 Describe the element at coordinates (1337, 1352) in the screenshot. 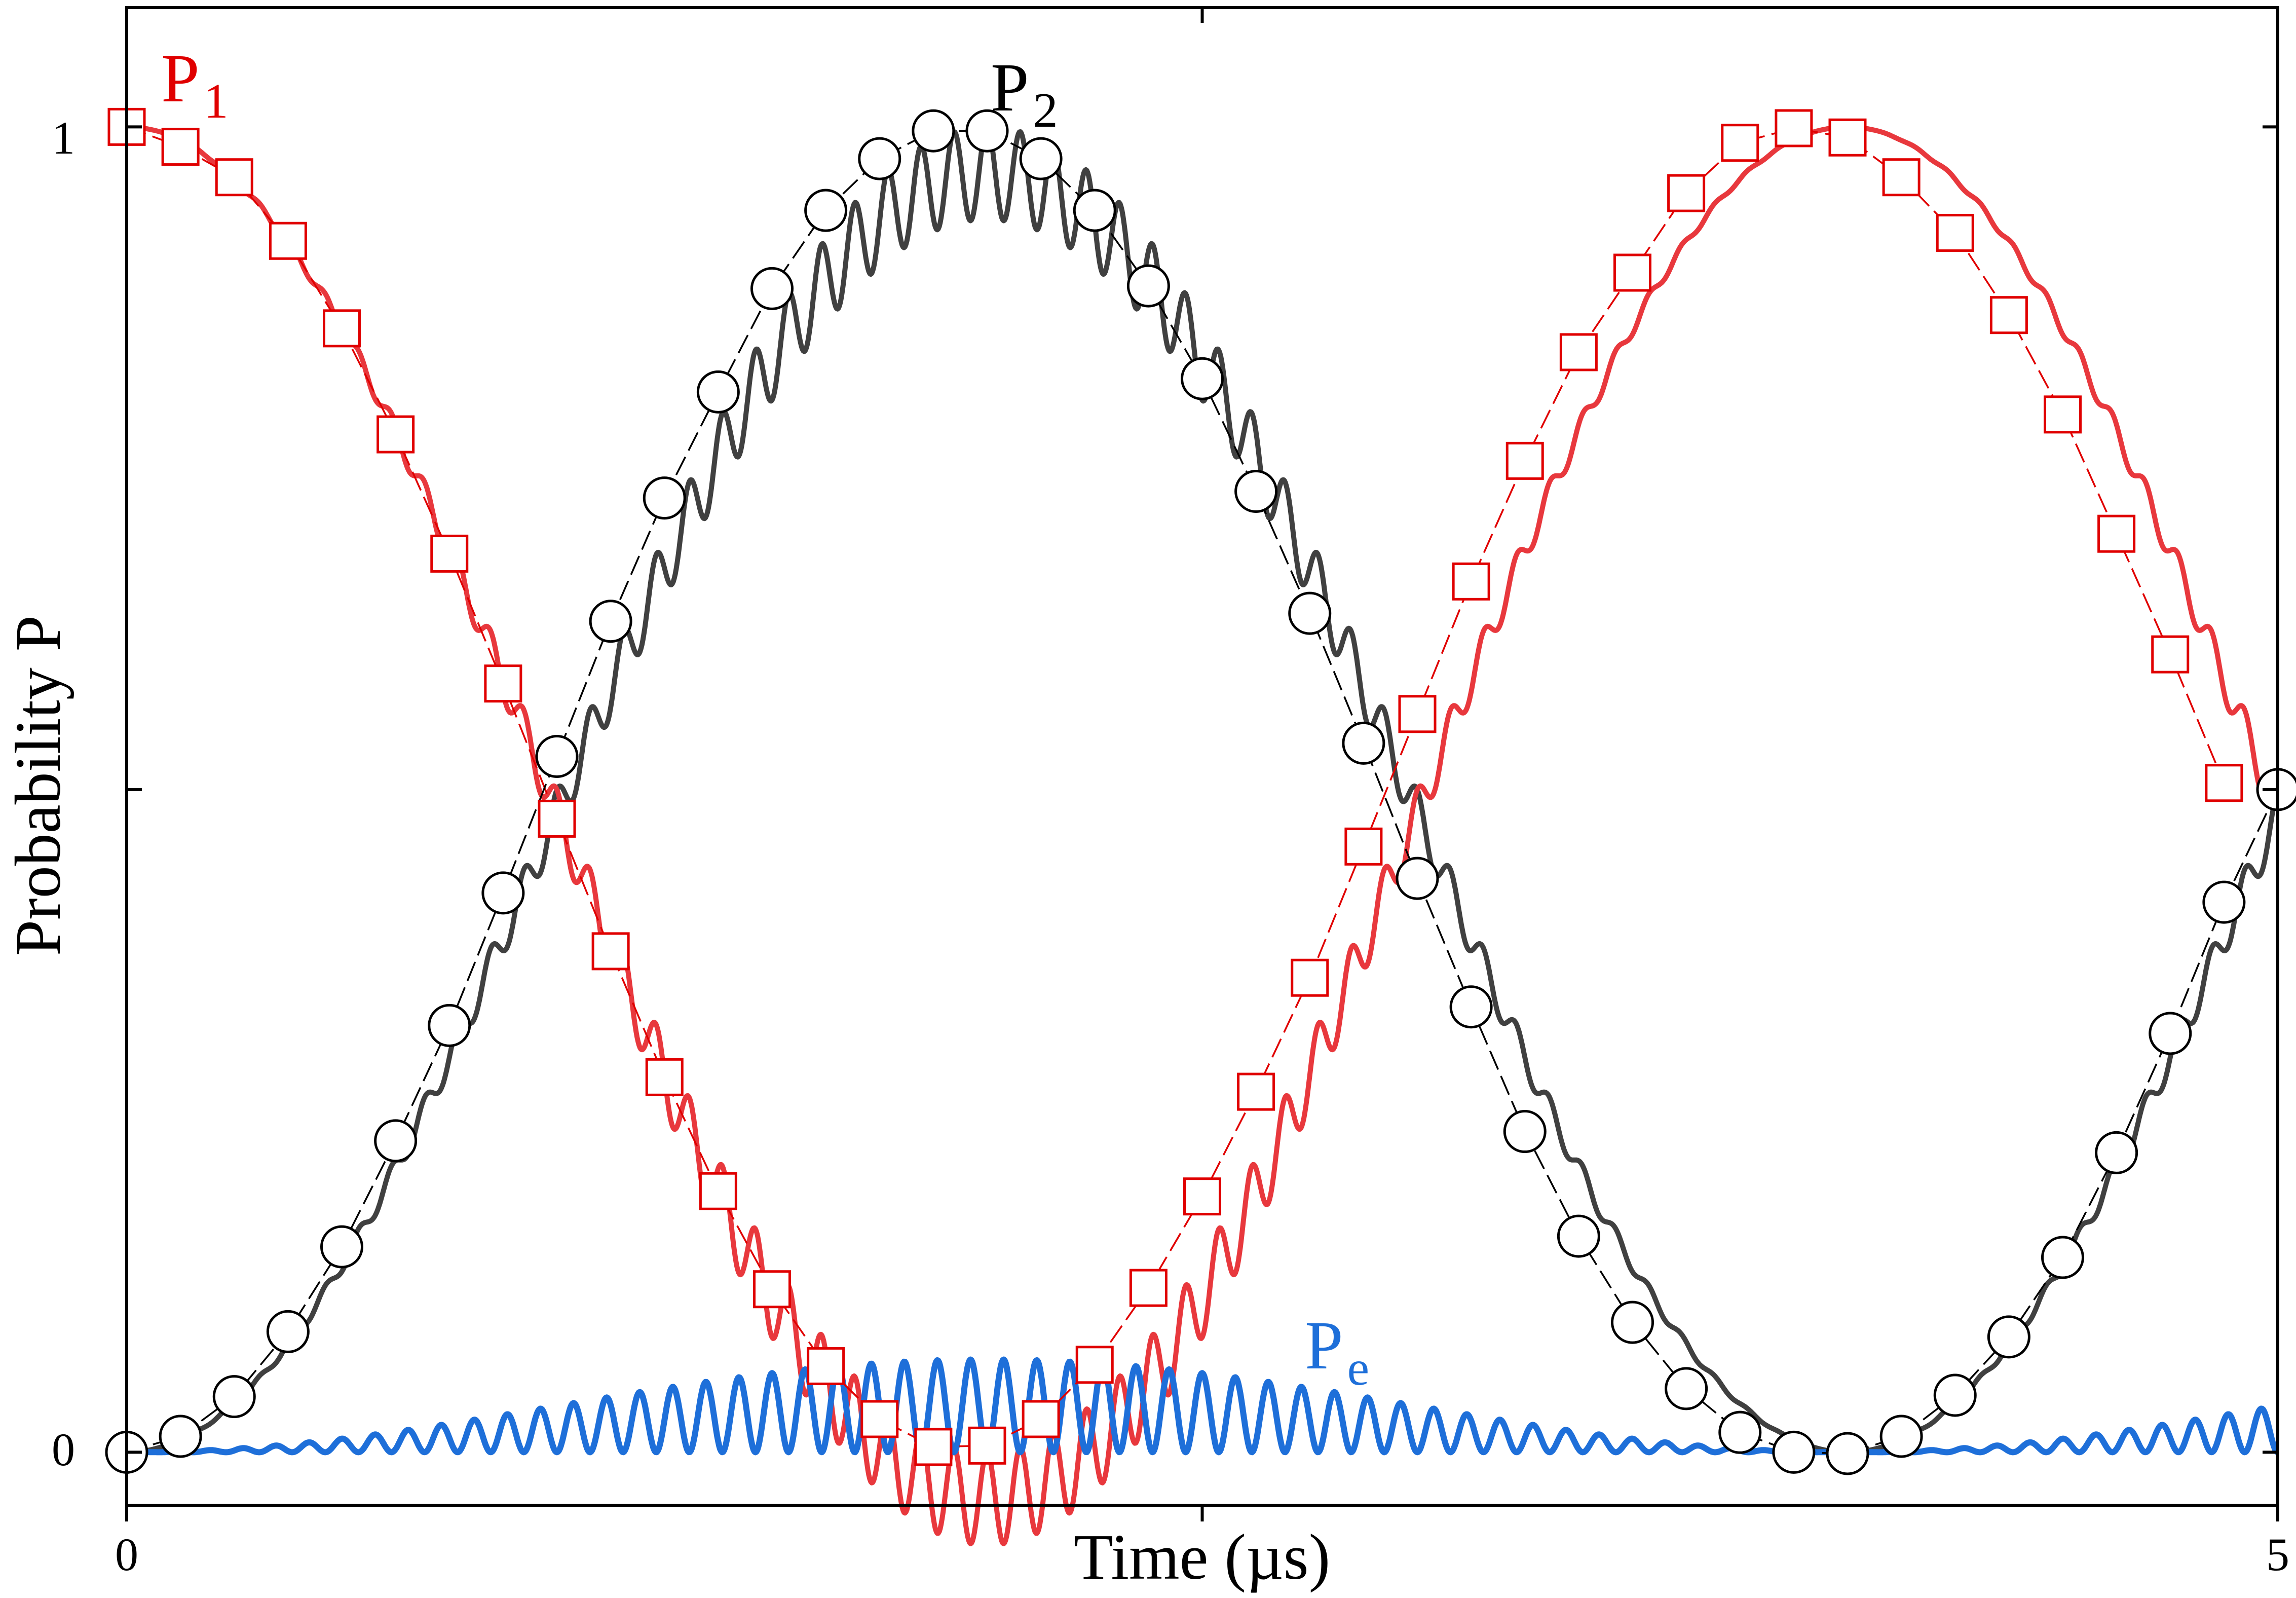

I see `series-label-pe: Pe` at that location.